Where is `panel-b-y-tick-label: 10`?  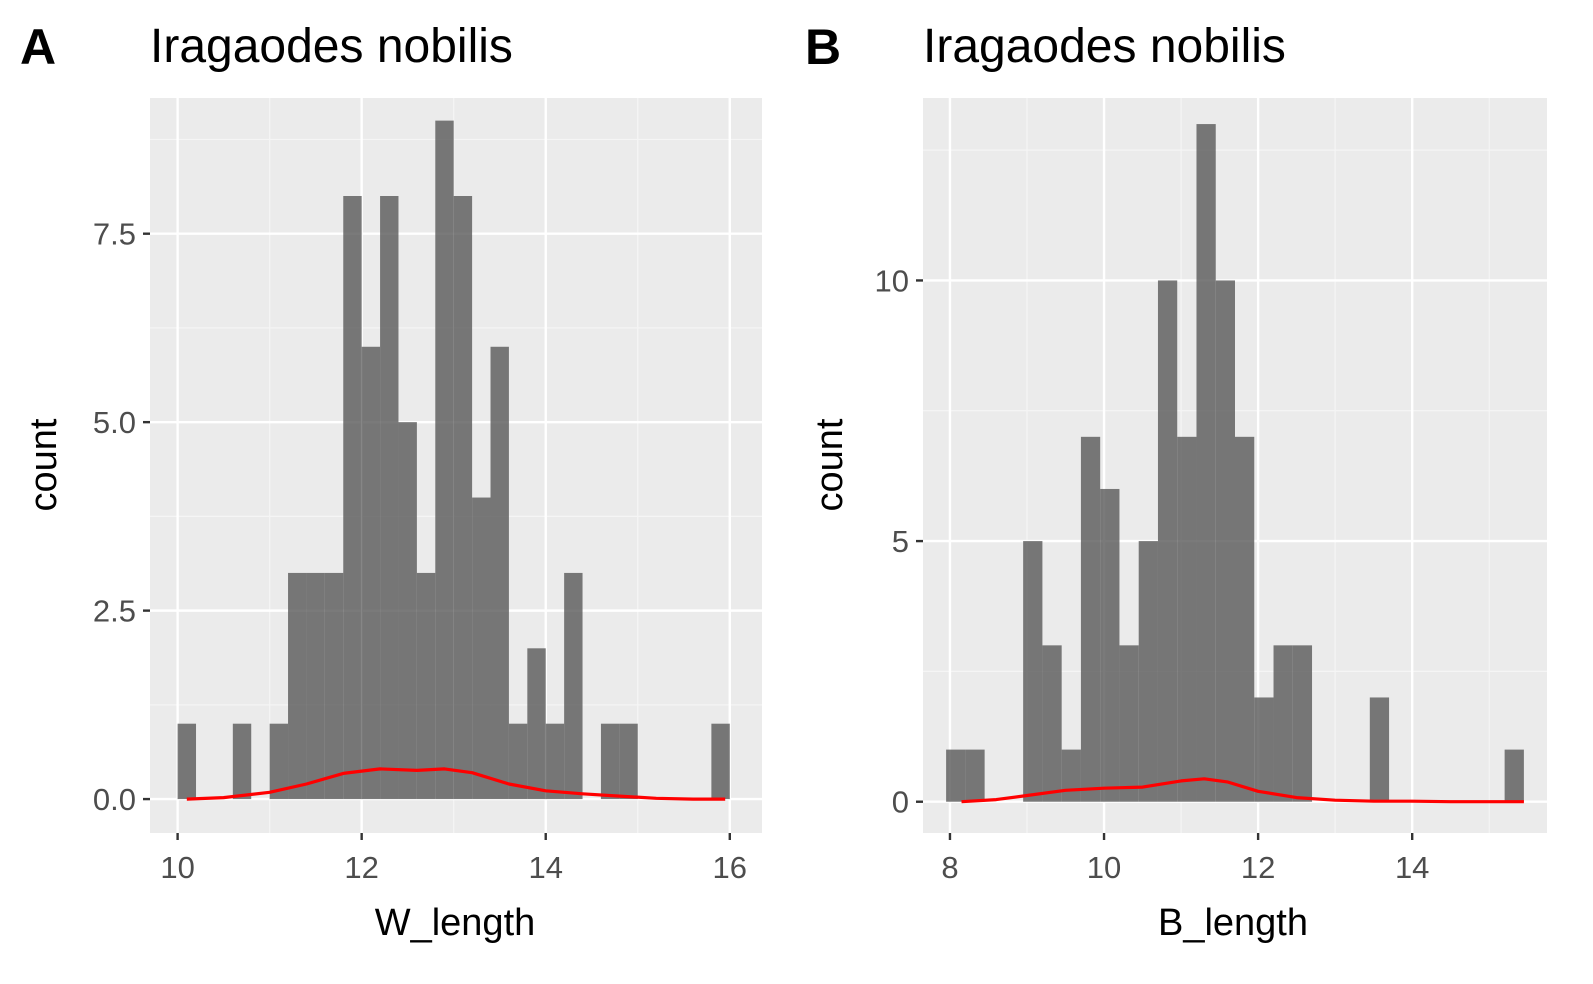
panel-b-y-tick-label: 10 is located at coordinates (892, 280).